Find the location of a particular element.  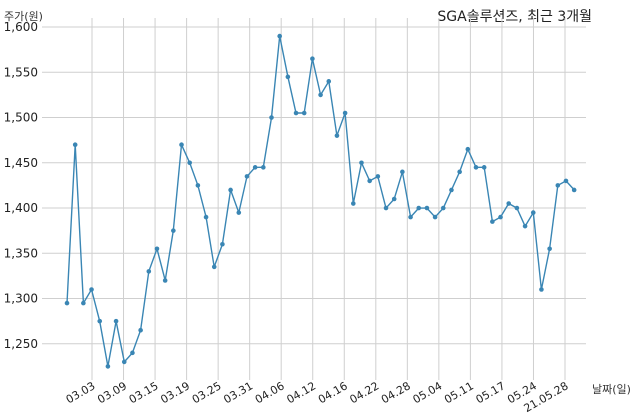

x-tick-label: 05.04 is located at coordinates (428, 392).